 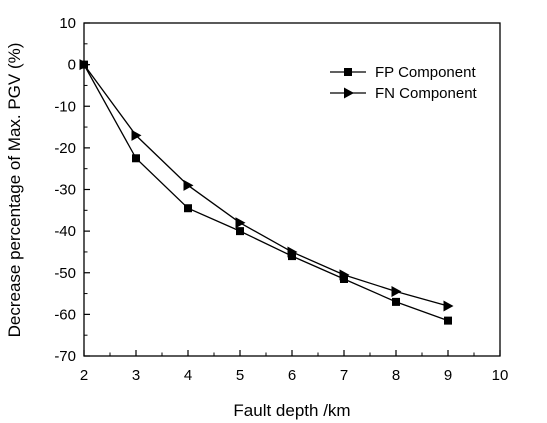 I want to click on y-tick-label: -50, so click(x=65, y=273).